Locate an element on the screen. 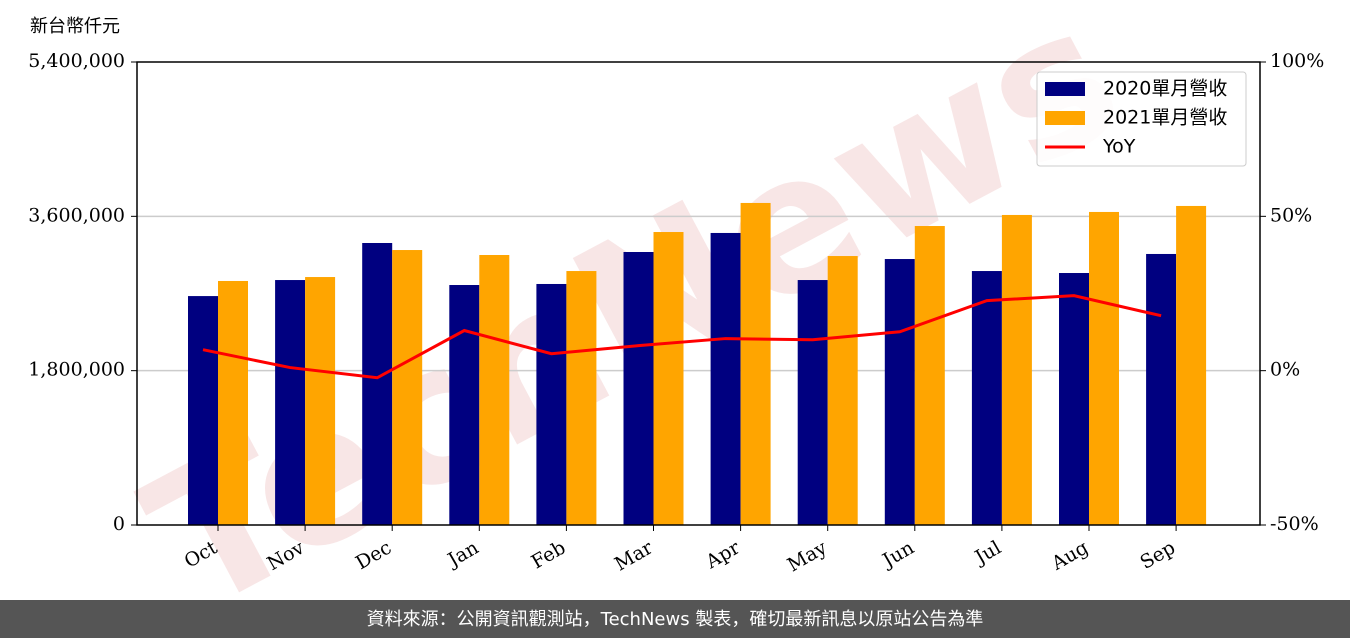 This screenshot has width=1350, height=642. x-tick-label: Aug is located at coordinates (1069, 556).